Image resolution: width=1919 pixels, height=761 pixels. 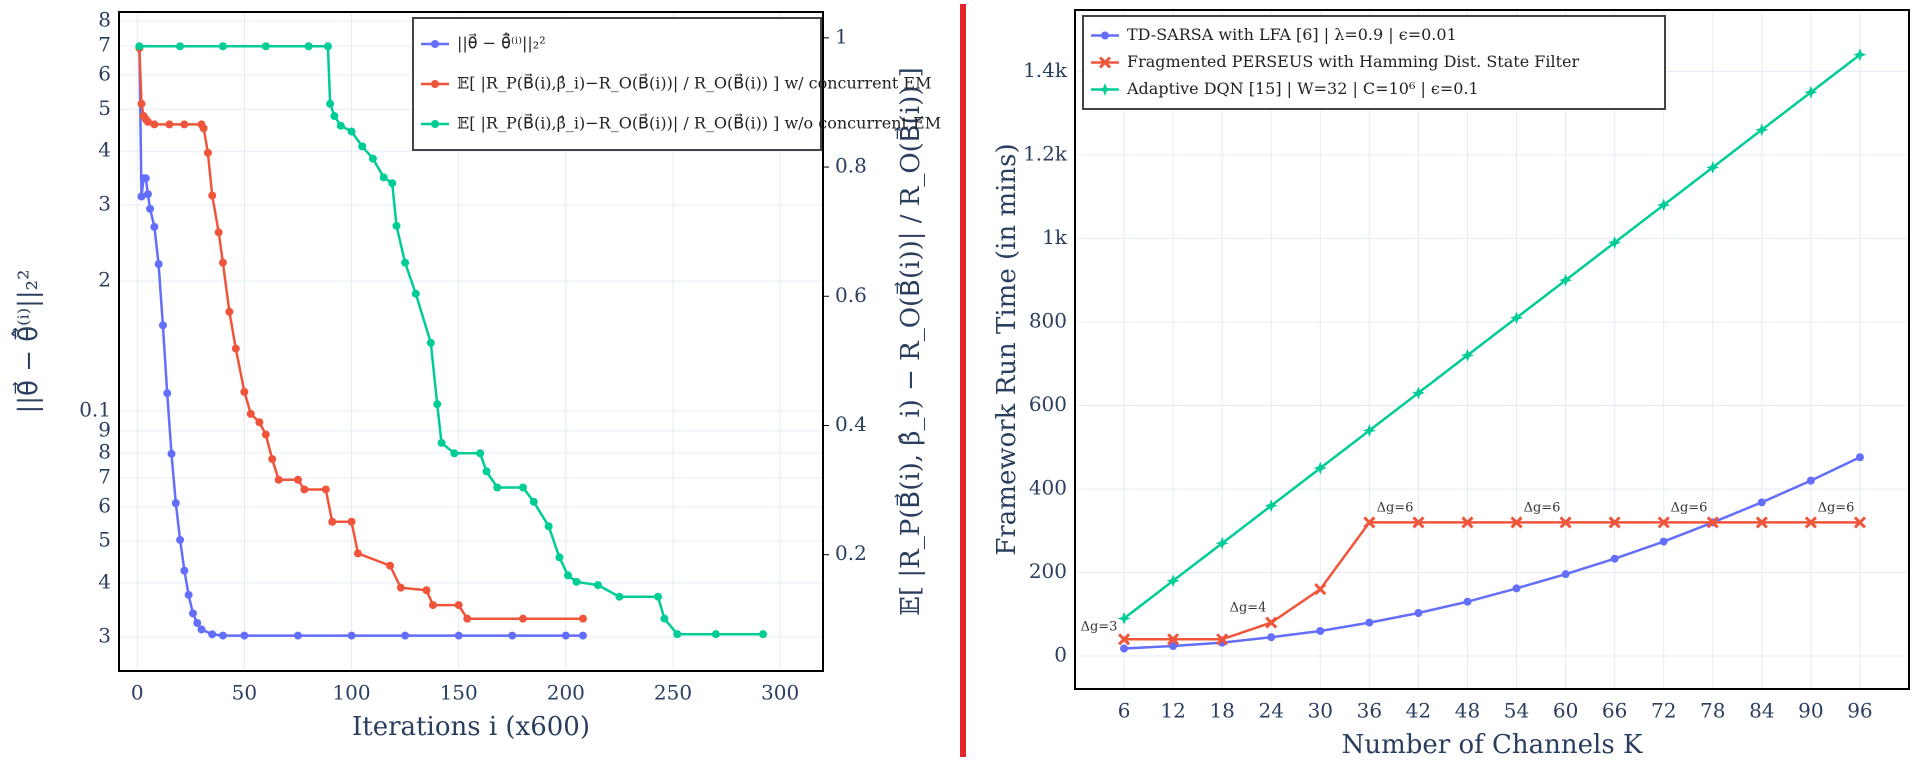 What do you see at coordinates (1007, 349) in the screenshot?
I see `y-axis-title: Framework Run Time (in mins)` at bounding box center [1007, 349].